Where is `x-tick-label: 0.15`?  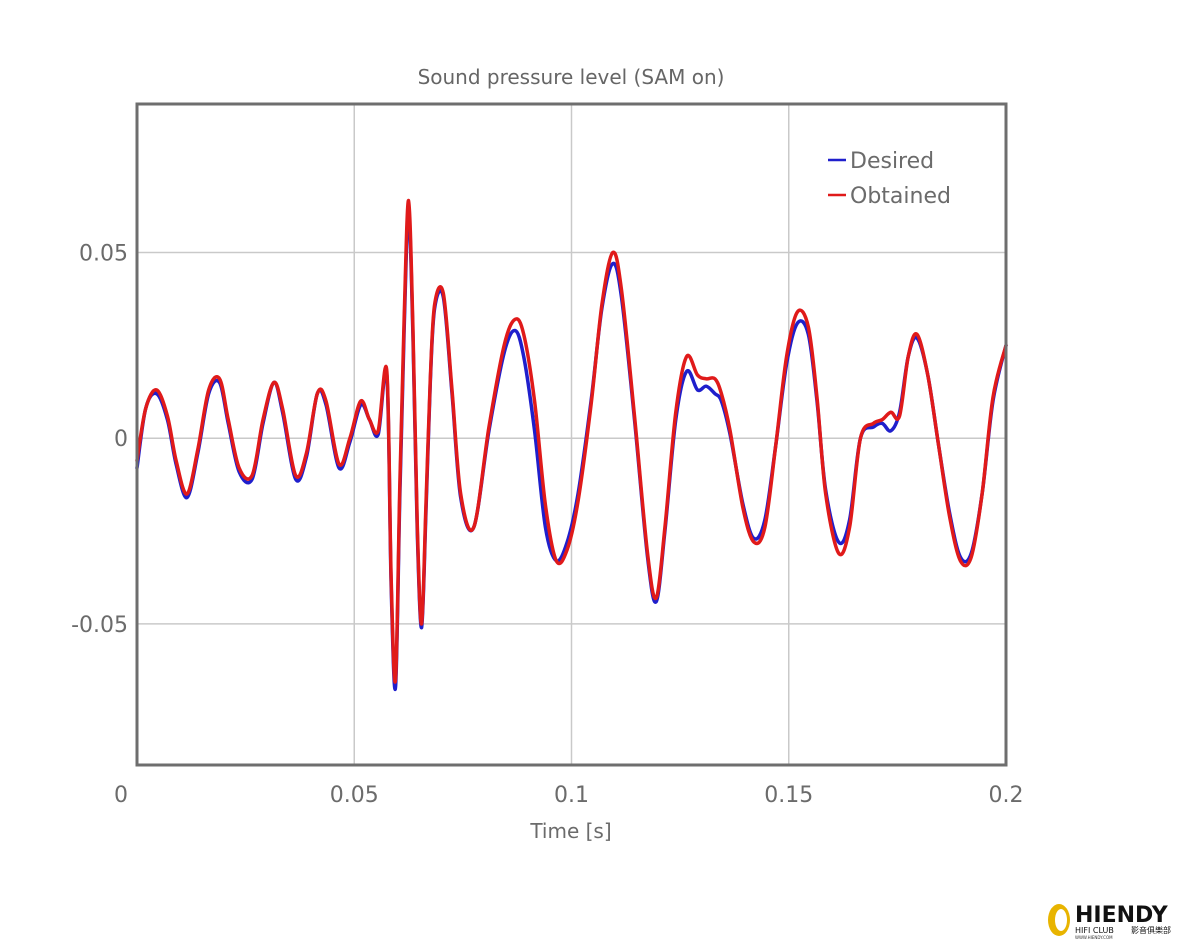 x-tick-label: 0.15 is located at coordinates (788, 795).